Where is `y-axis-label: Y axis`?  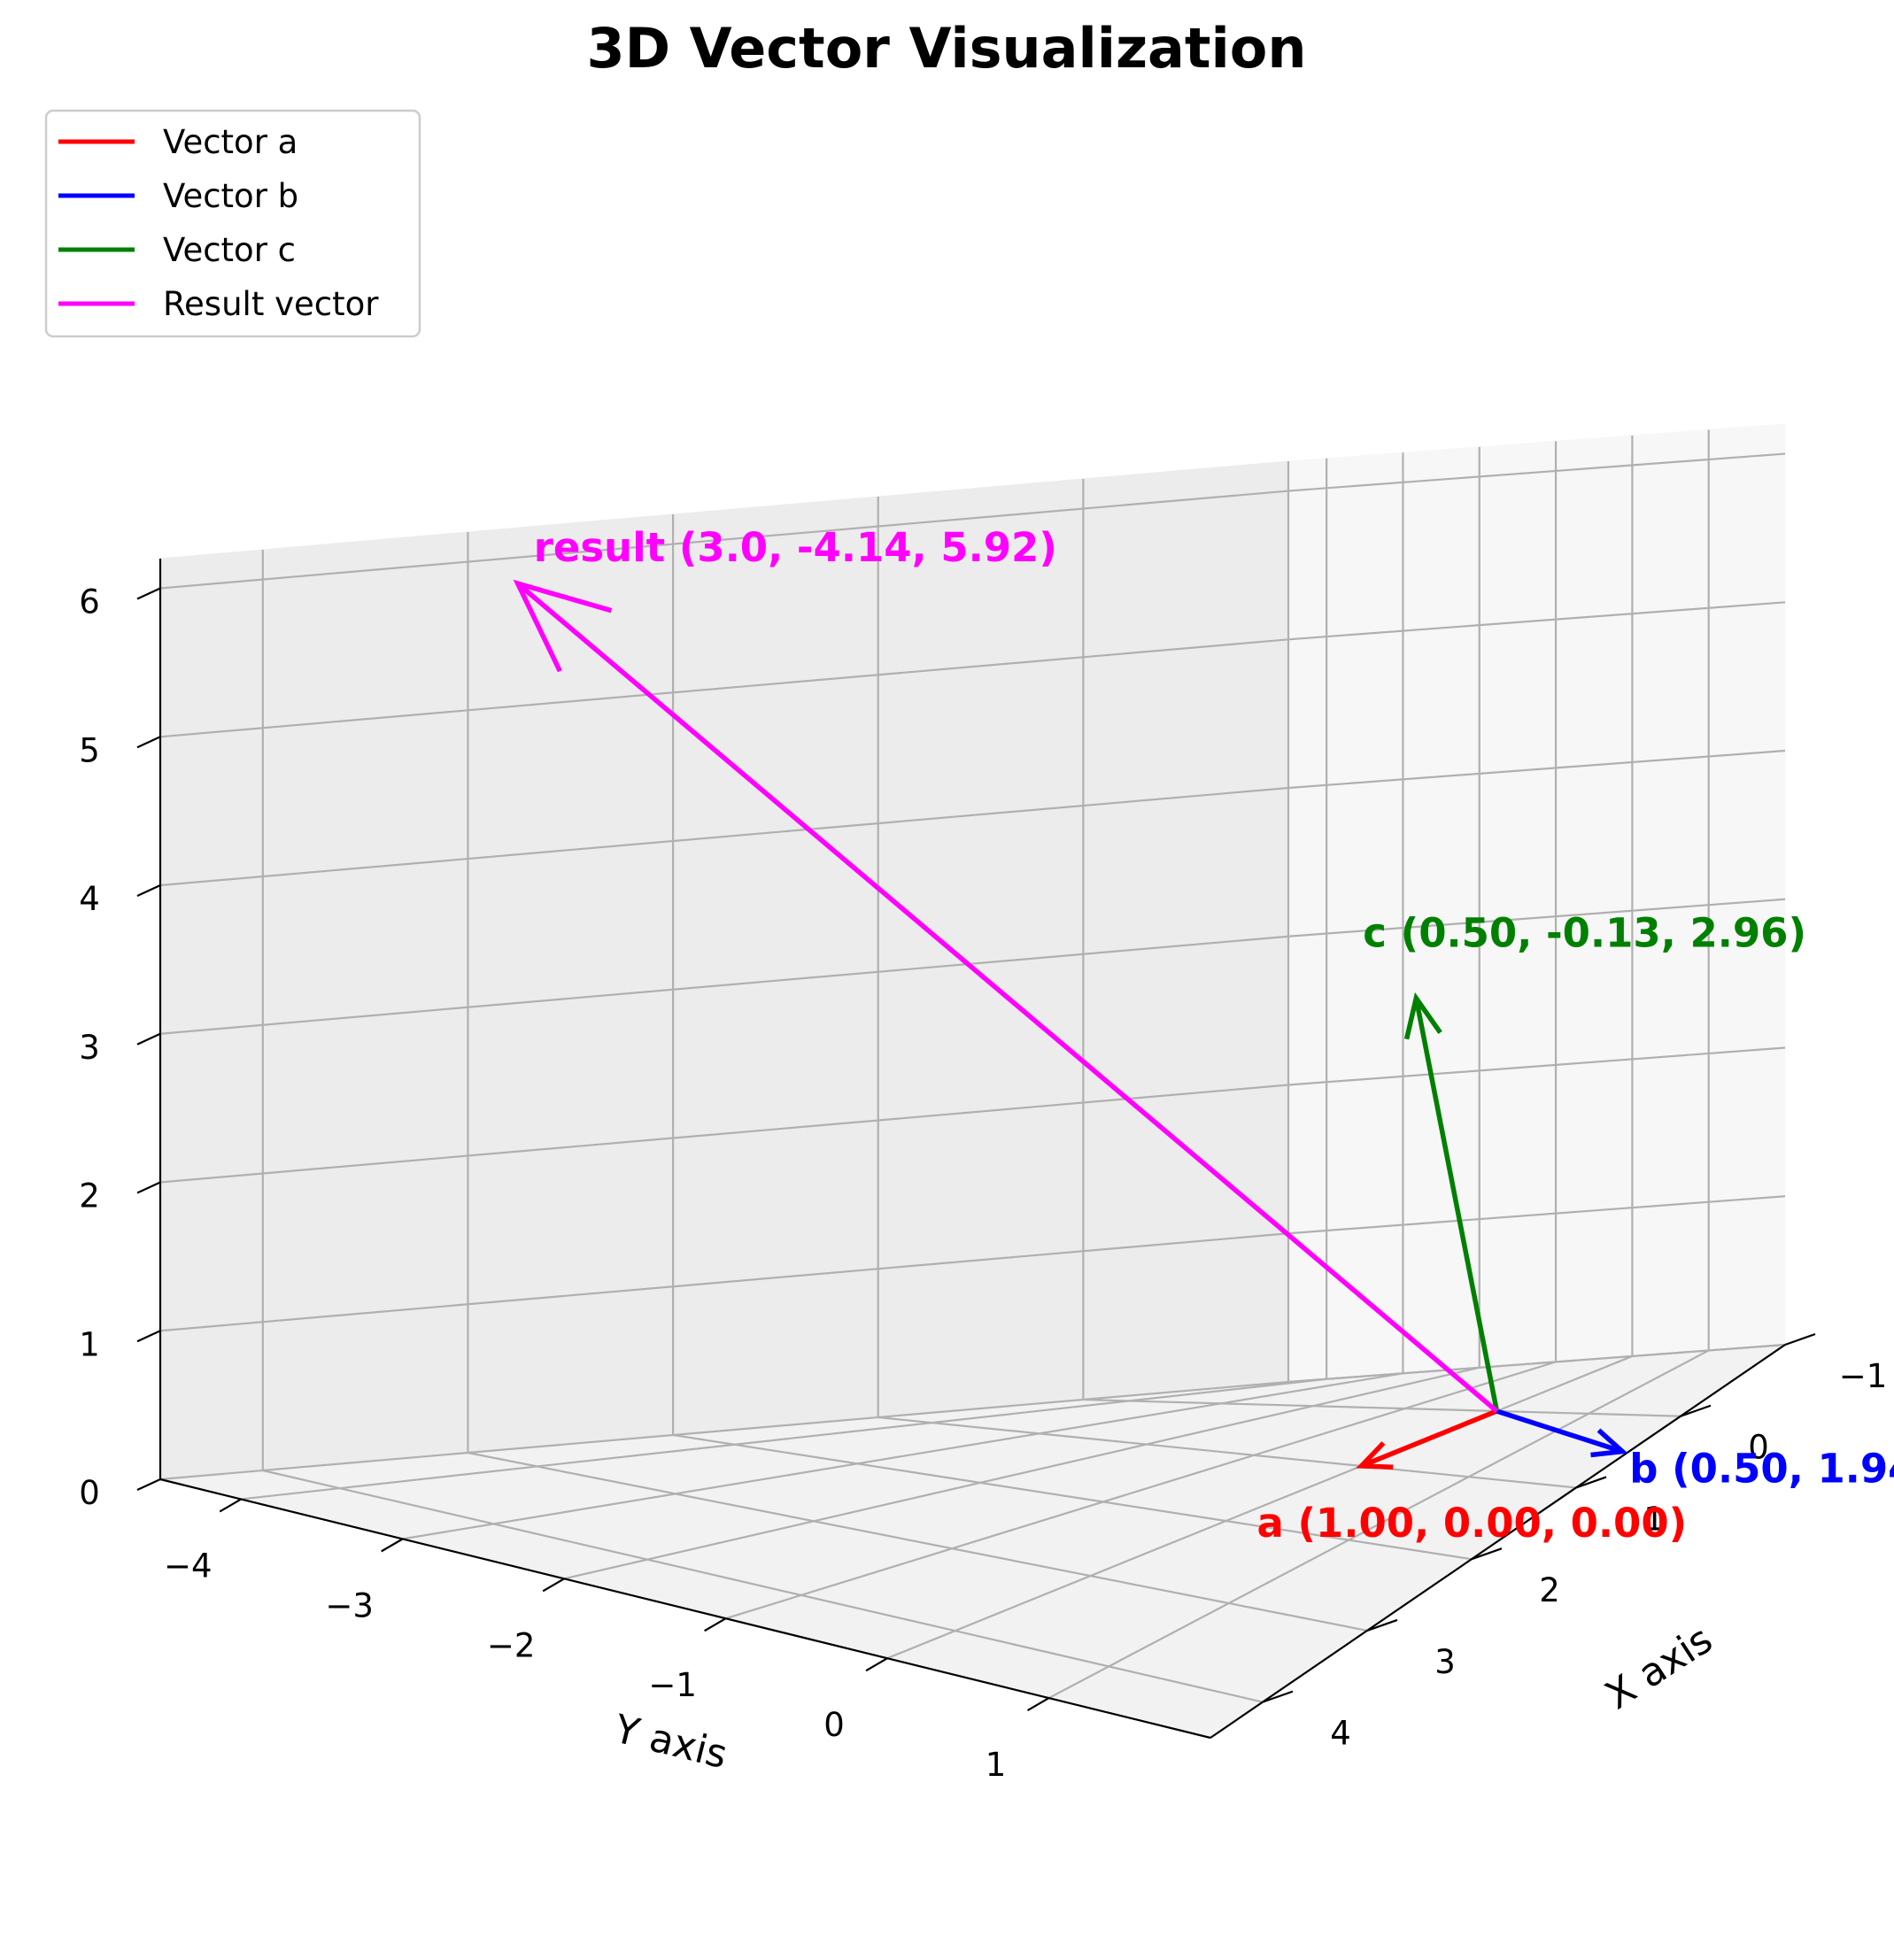
y-axis-label: Y axis is located at coordinates (670, 1742).